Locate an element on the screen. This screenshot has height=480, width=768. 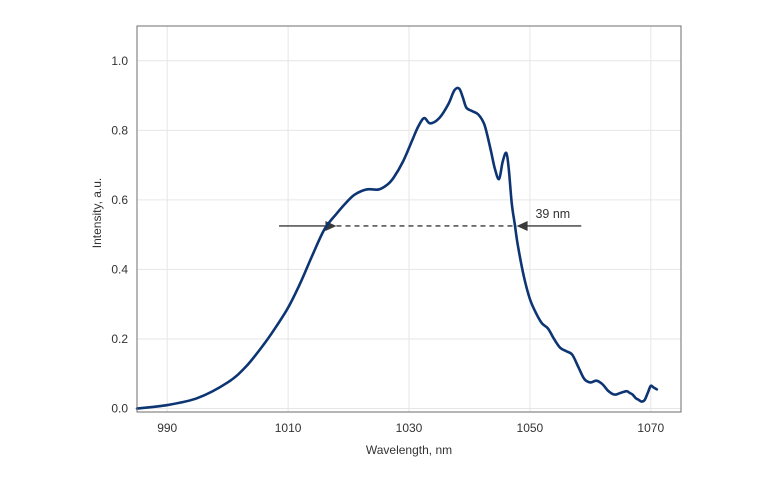
fwhm-label: 39 nm is located at coordinates (552, 214).